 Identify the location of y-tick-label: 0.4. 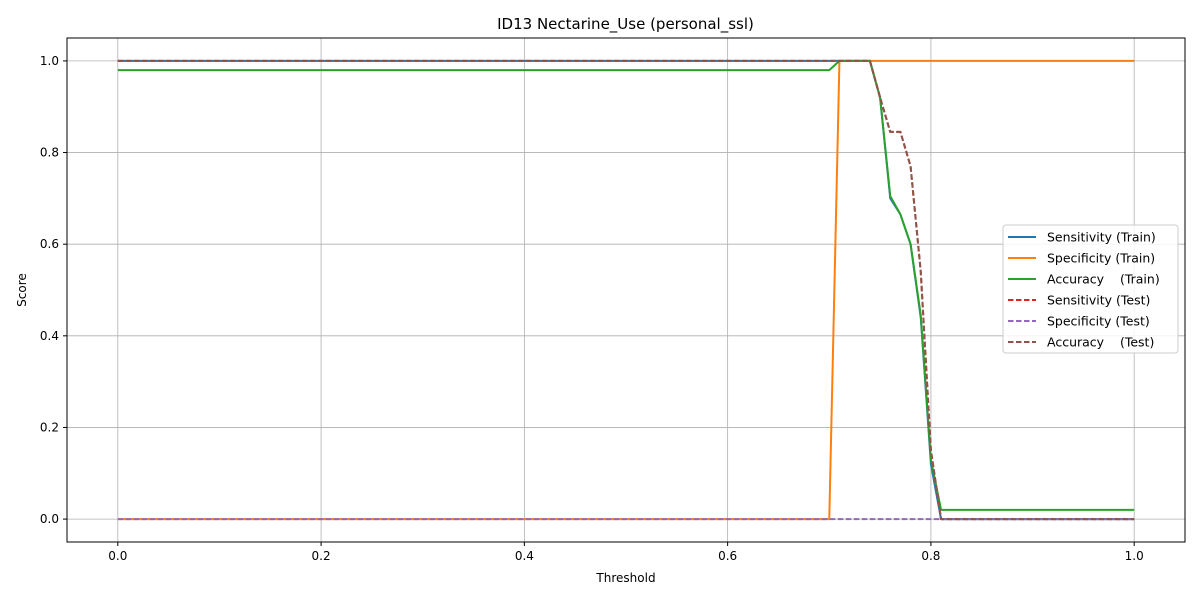
(49, 336).